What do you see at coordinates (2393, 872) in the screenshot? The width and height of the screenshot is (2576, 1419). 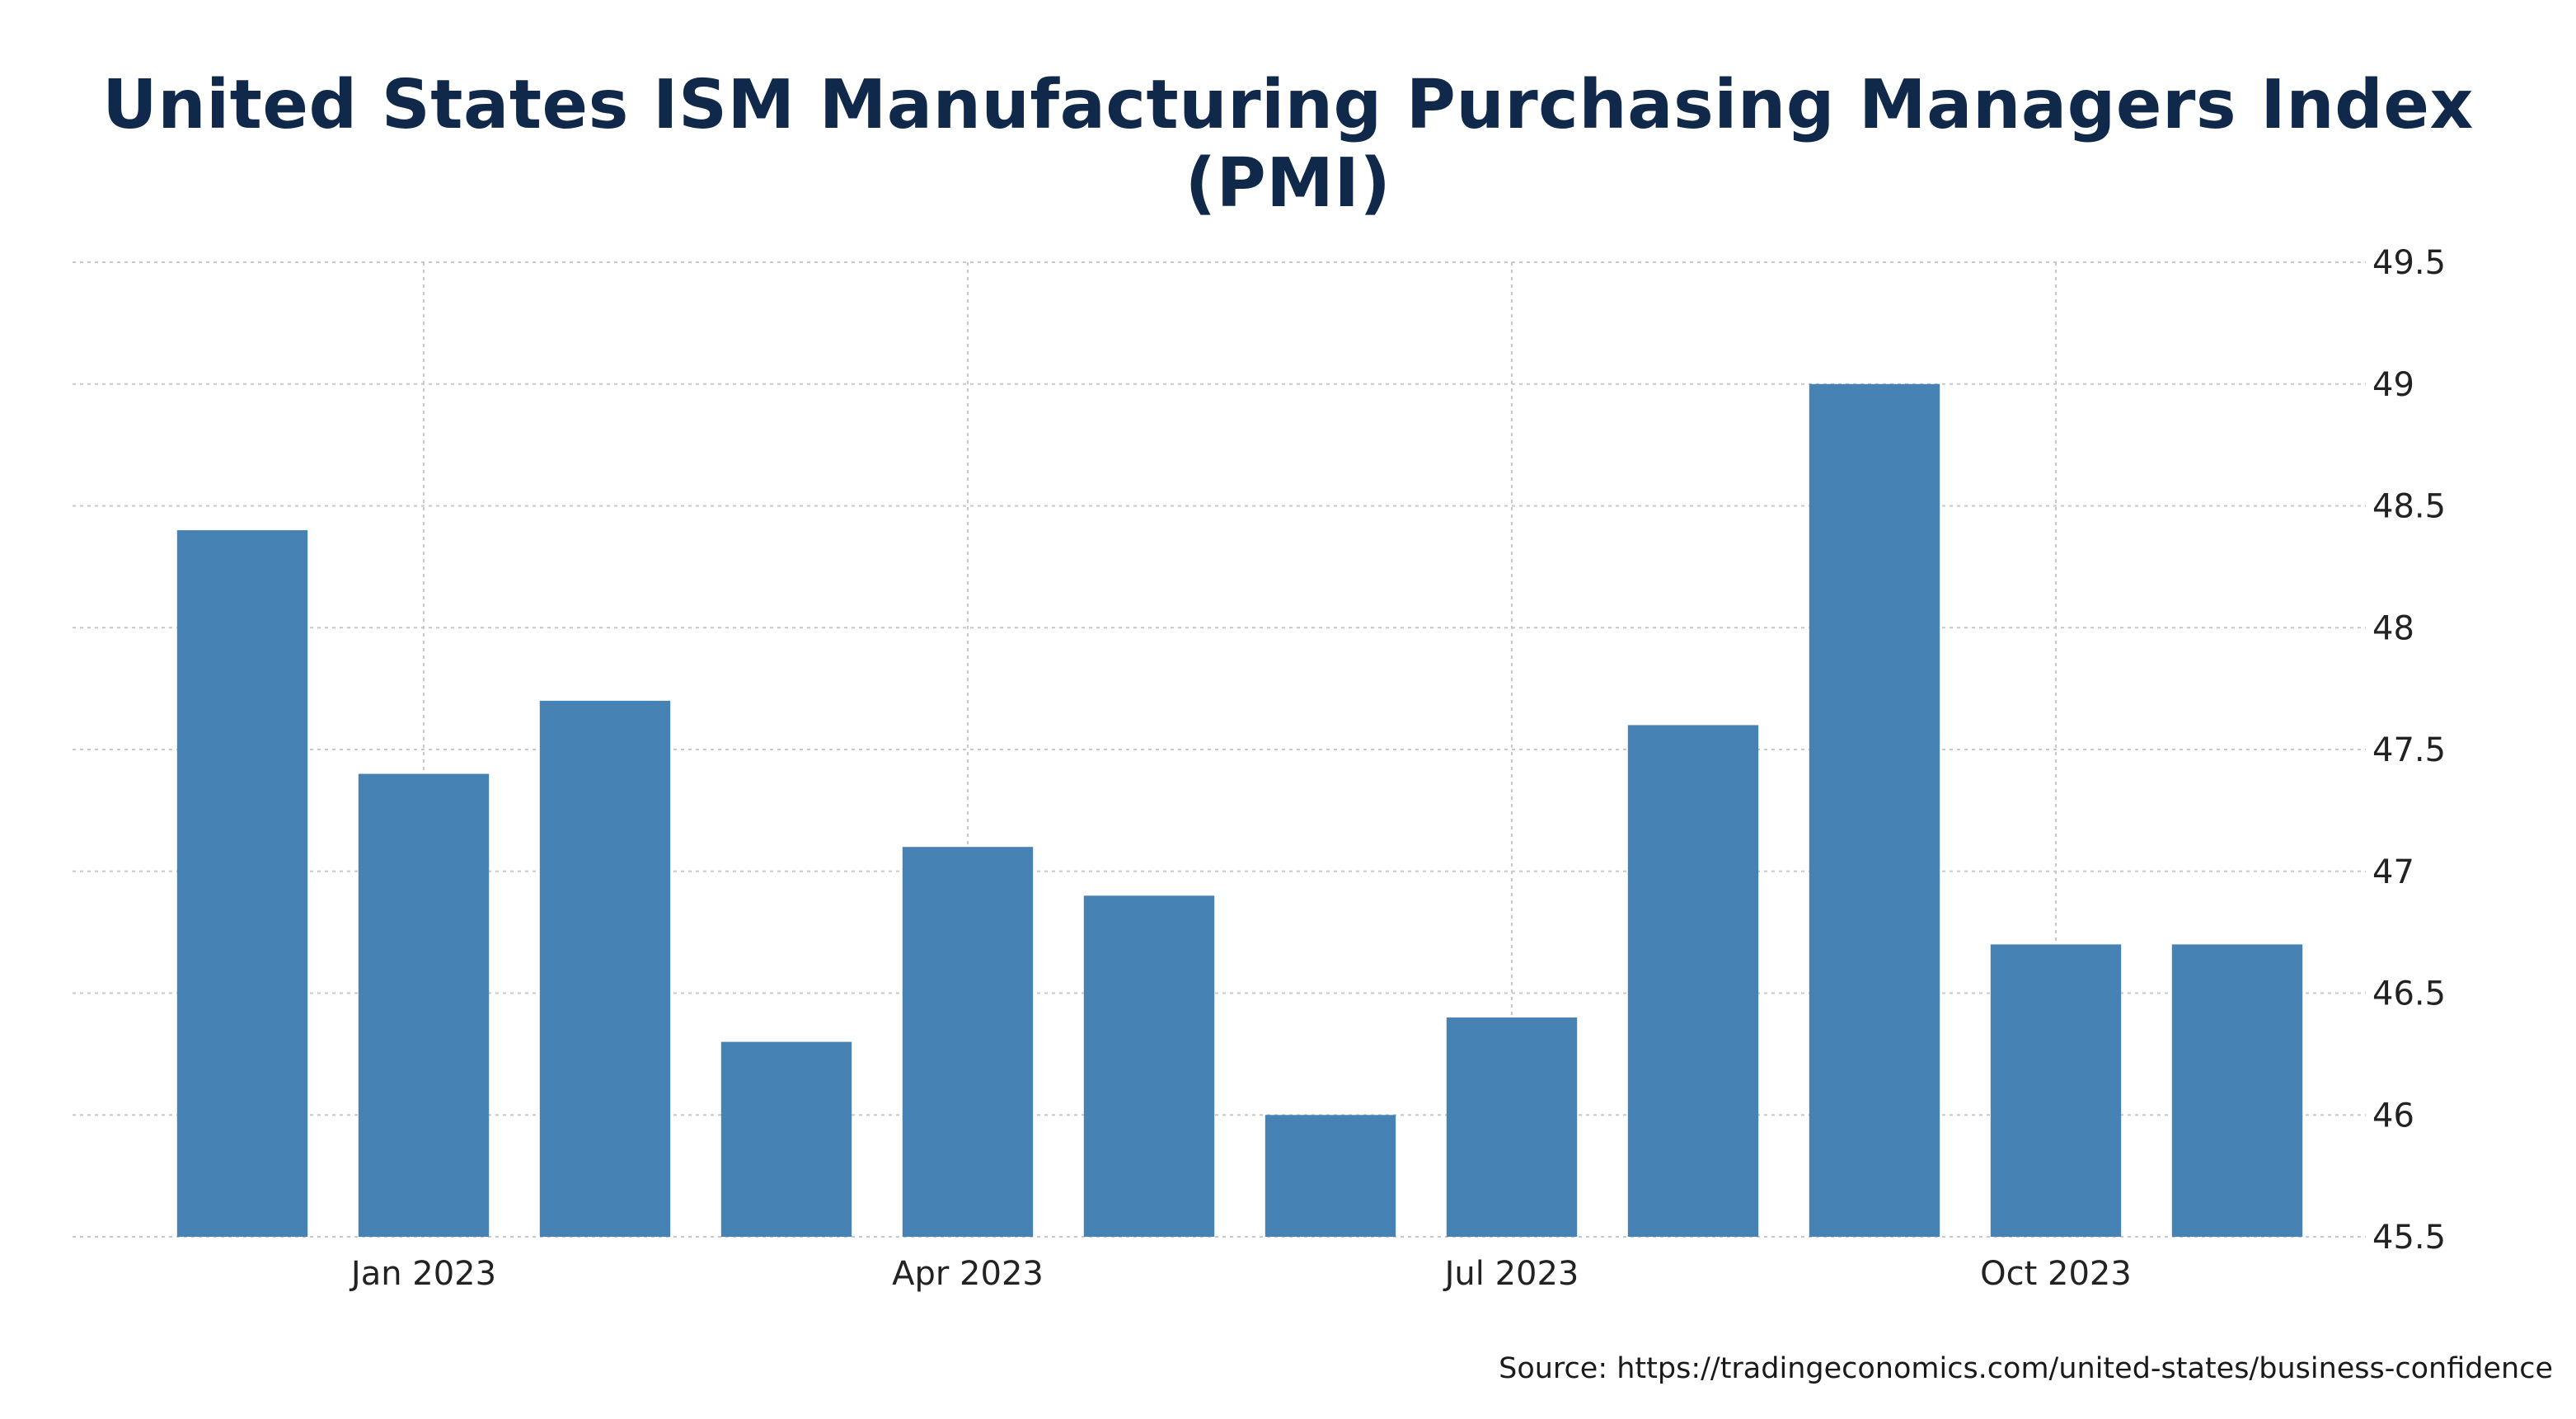 I see `y-tick-label: 47` at bounding box center [2393, 872].